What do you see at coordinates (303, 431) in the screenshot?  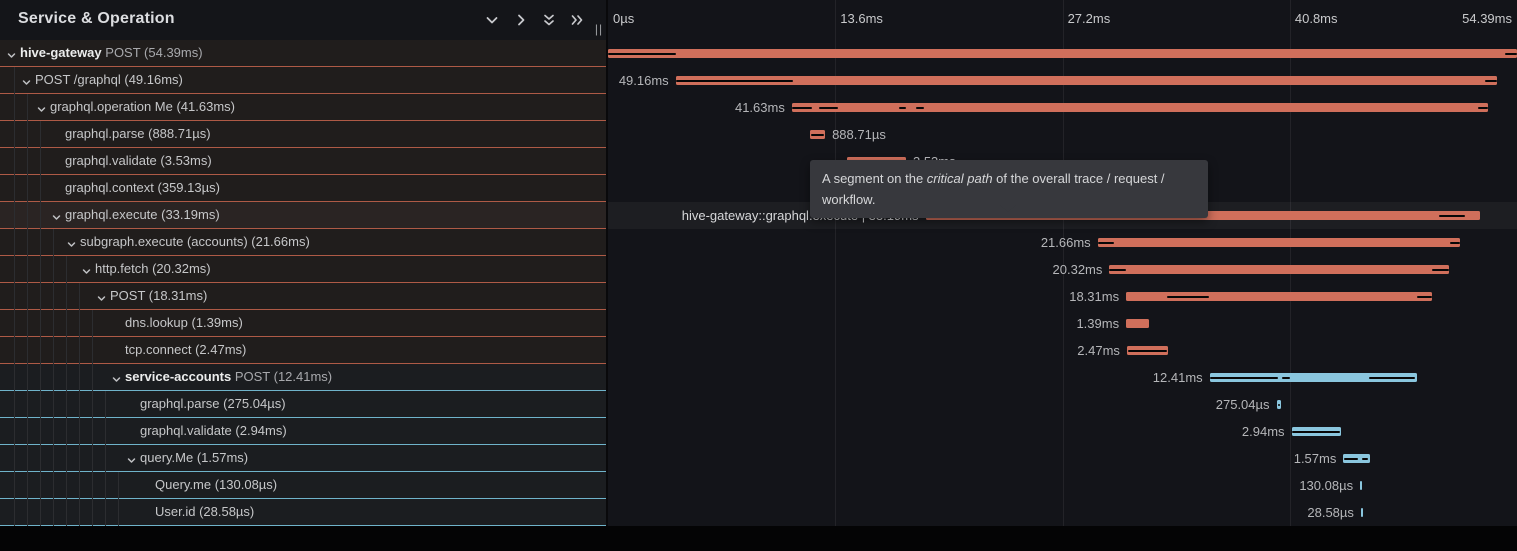 I see `tree-row: graphql.validate (2.94ms)` at bounding box center [303, 431].